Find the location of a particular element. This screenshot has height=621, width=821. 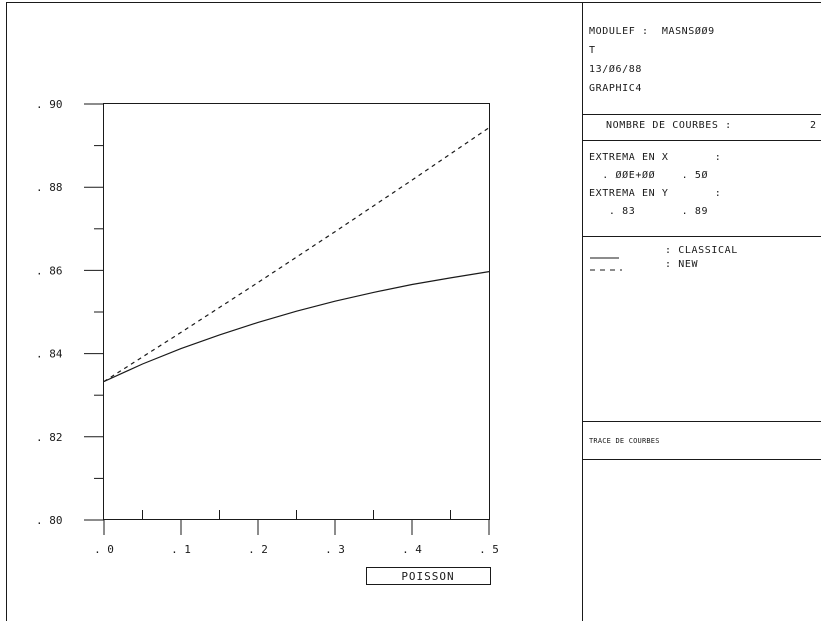

header-line-2: T is located at coordinates (592, 50).